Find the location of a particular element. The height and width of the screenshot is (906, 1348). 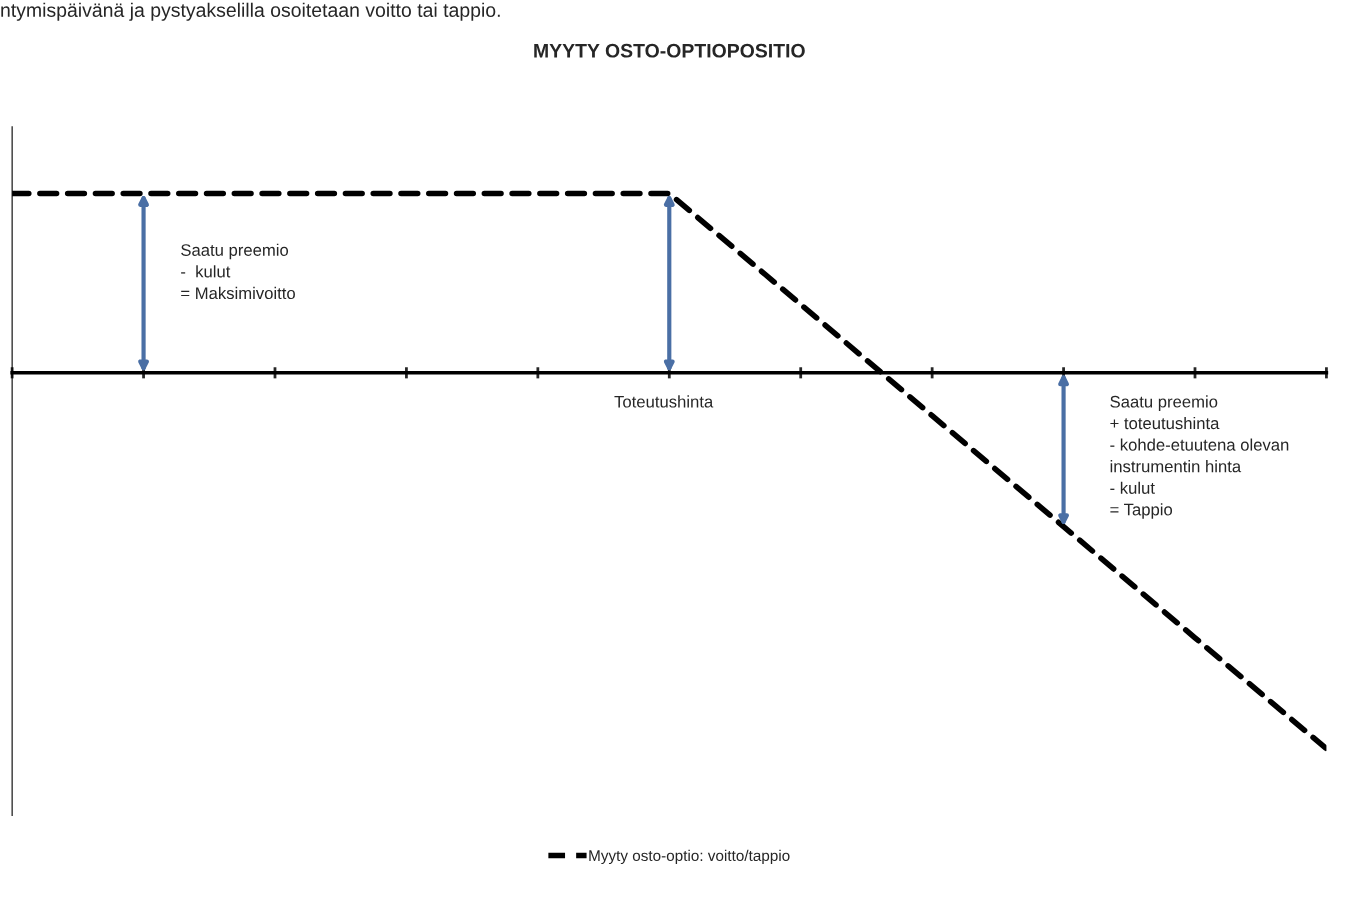

annotation: Saatu preemio + toteutushinta - kohde-etuutena olevan instrumentin hinta - kulut = Tappio is located at coordinates (1199, 457).